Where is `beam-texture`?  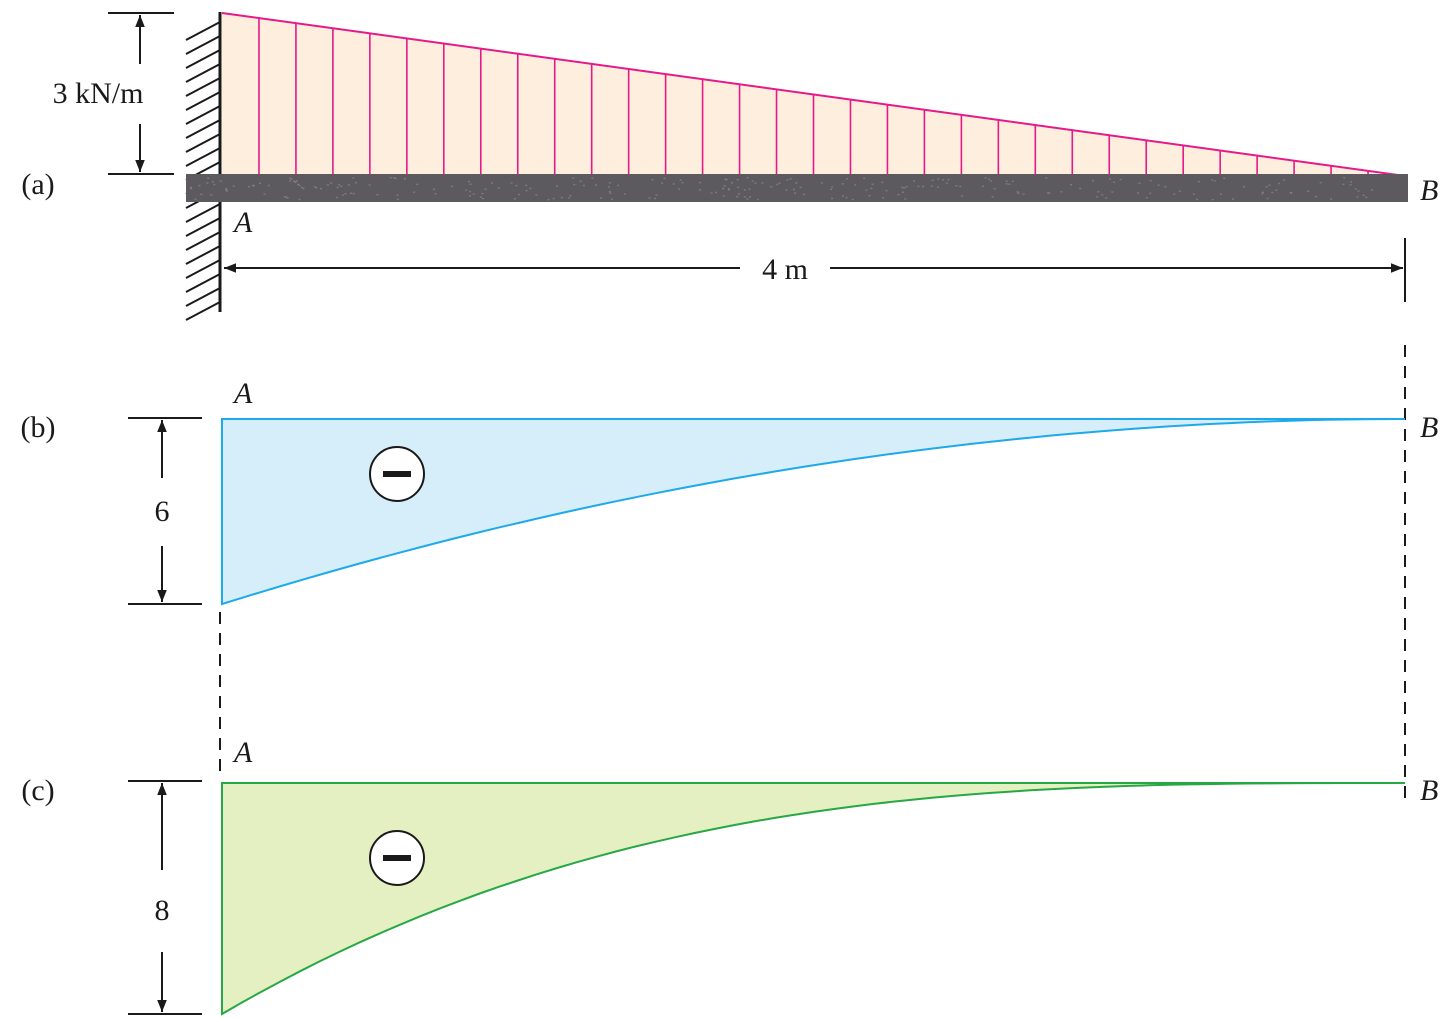 beam-texture is located at coordinates (781, 189).